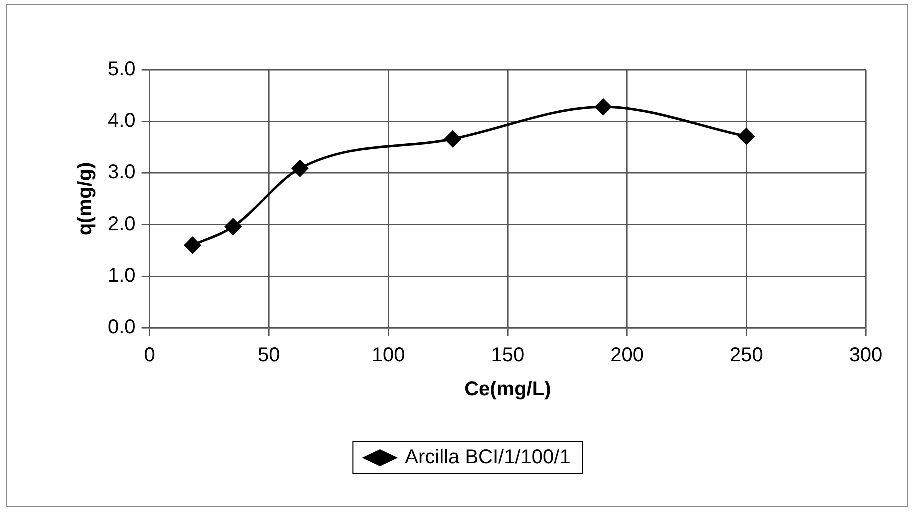 The image size is (916, 513). What do you see at coordinates (85, 199) in the screenshot?
I see `y-axis-title: q(mg/g)` at bounding box center [85, 199].